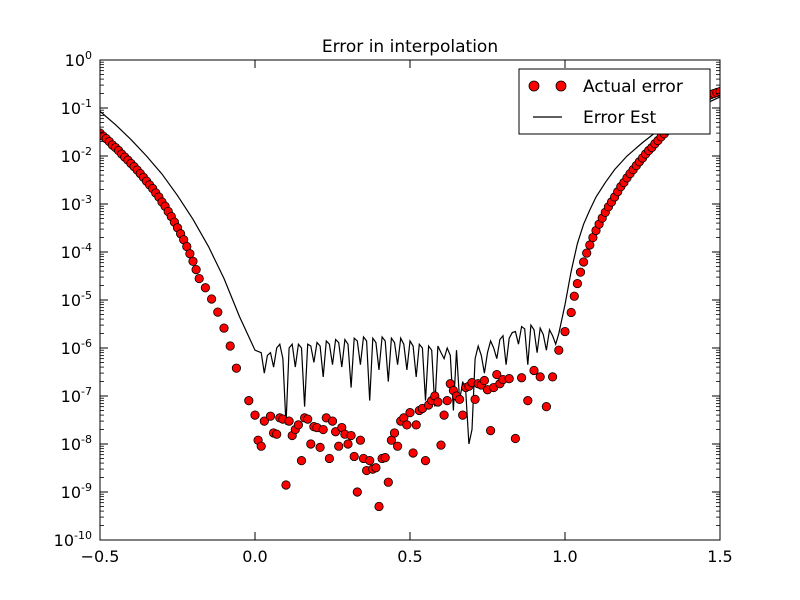 The width and height of the screenshot is (800, 600). Describe the element at coordinates (76, 155) in the screenshot. I see `y-tick-label: 10⁻²` at that location.